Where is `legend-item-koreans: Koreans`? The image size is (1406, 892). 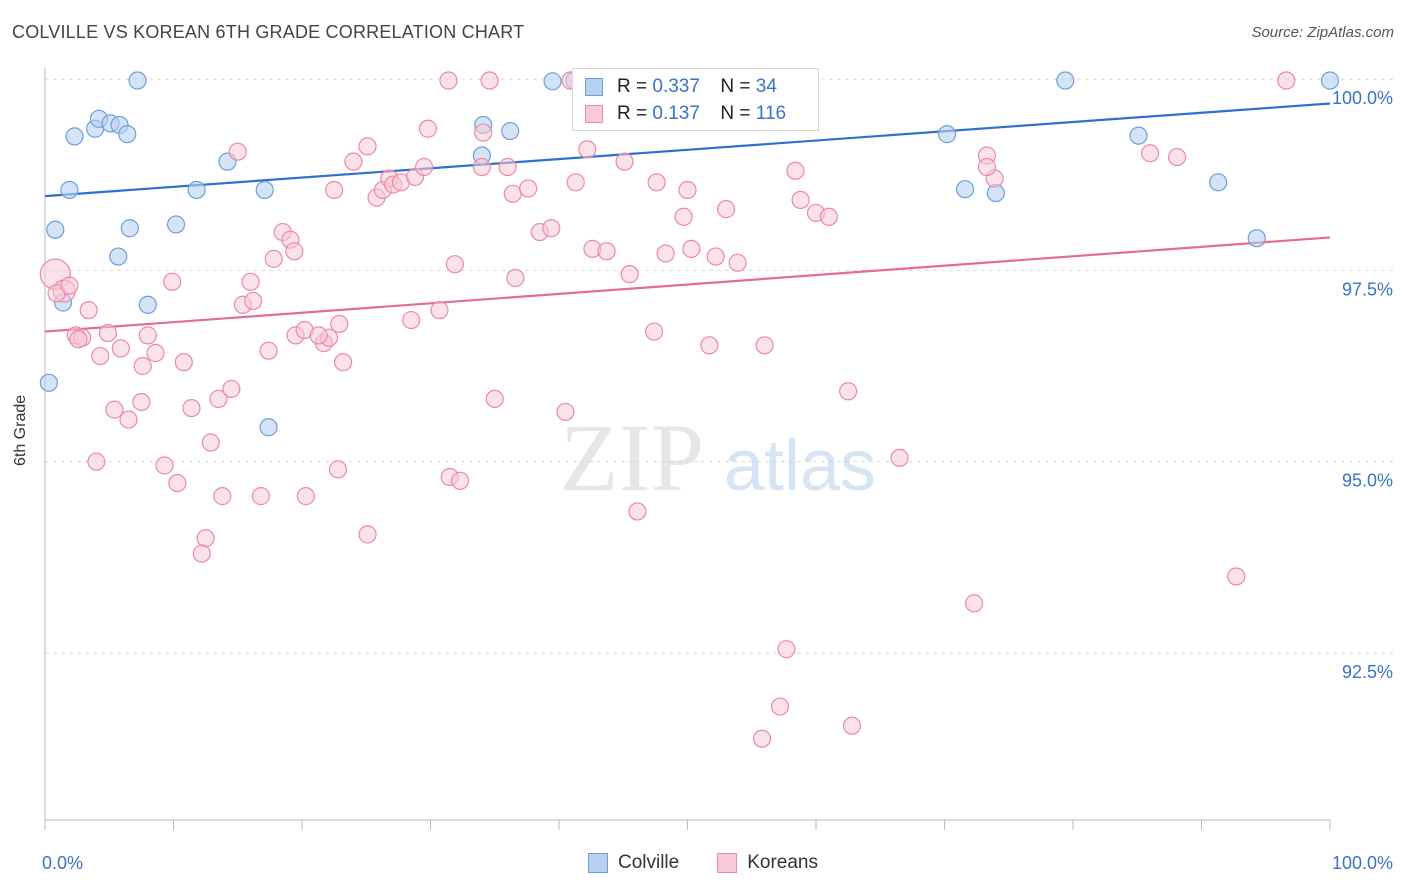
legend-item-koreans: Koreans is located at coordinates (767, 863).